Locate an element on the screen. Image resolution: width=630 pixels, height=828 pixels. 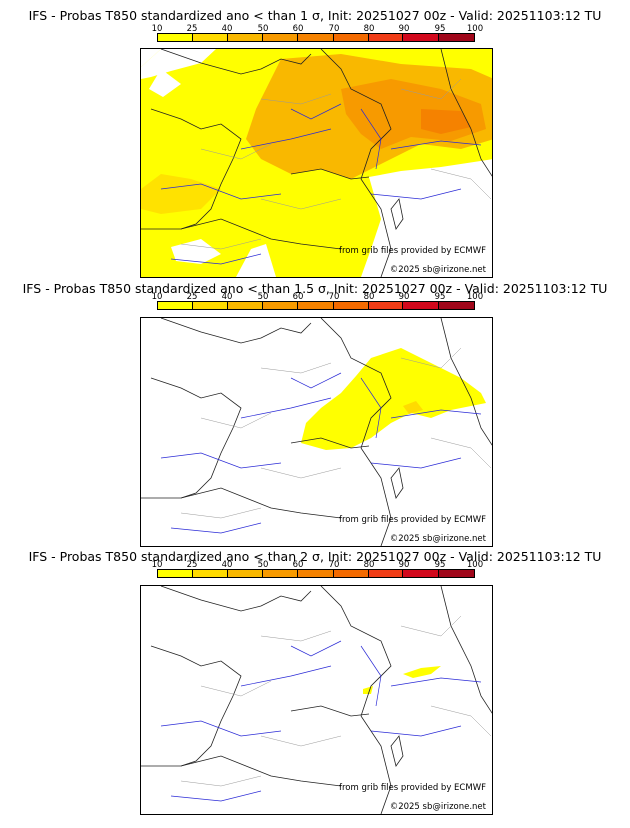
probability-shading is located at coordinates (393, 399).